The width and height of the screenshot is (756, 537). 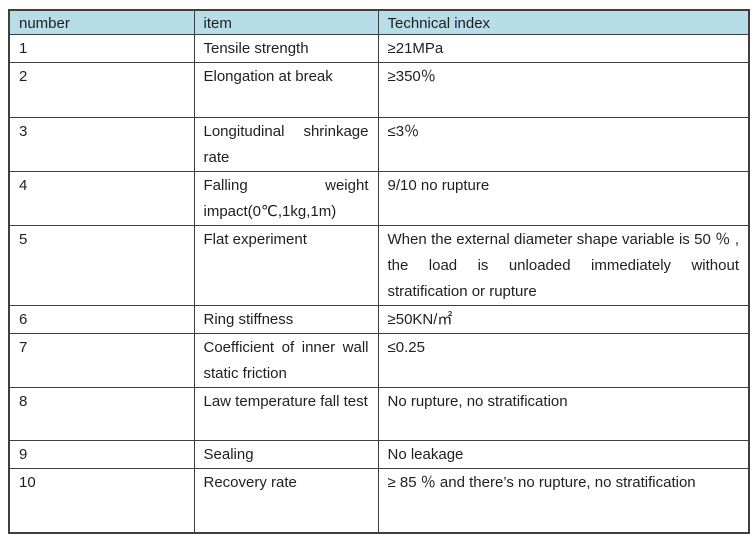 What do you see at coordinates (286, 414) in the screenshot?
I see `cell-item: Law temperature fall test` at bounding box center [286, 414].